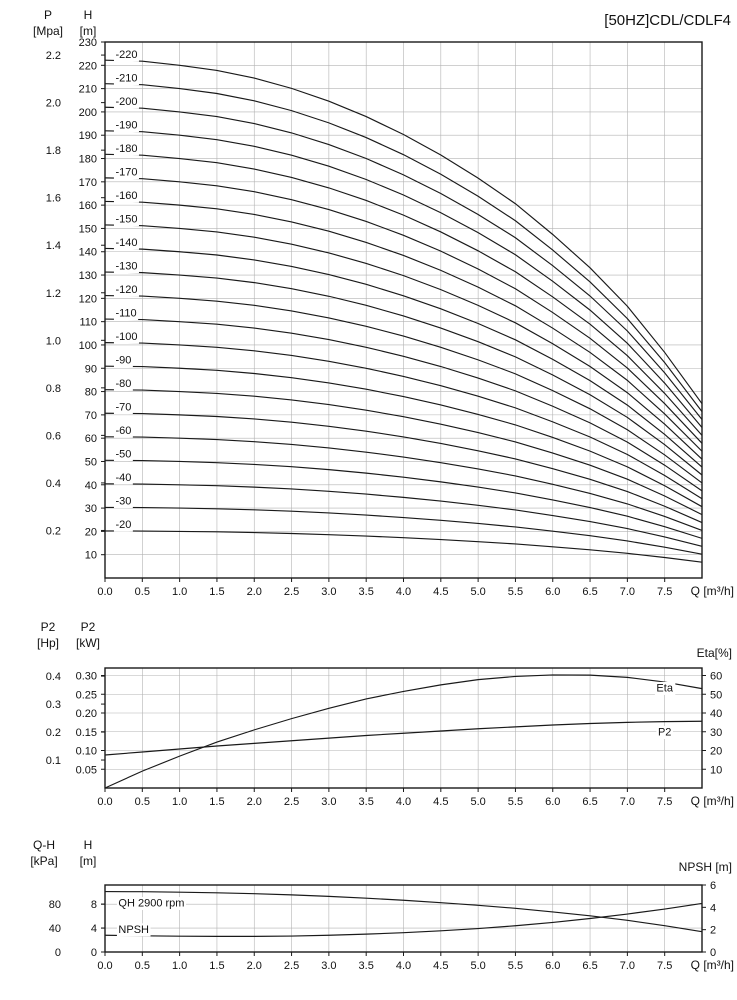 Image resolution: width=737 pixels, height=1000 pixels. What do you see at coordinates (126, 243) in the screenshot?
I see `svg-text: -140` at bounding box center [126, 243].